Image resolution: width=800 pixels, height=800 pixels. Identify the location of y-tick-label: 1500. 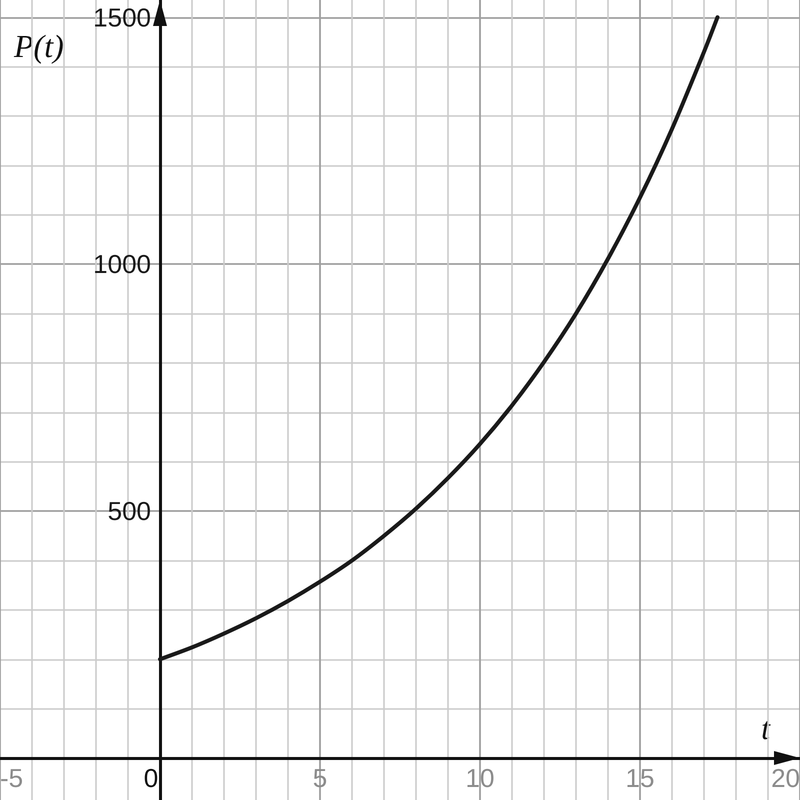
(122, 17).